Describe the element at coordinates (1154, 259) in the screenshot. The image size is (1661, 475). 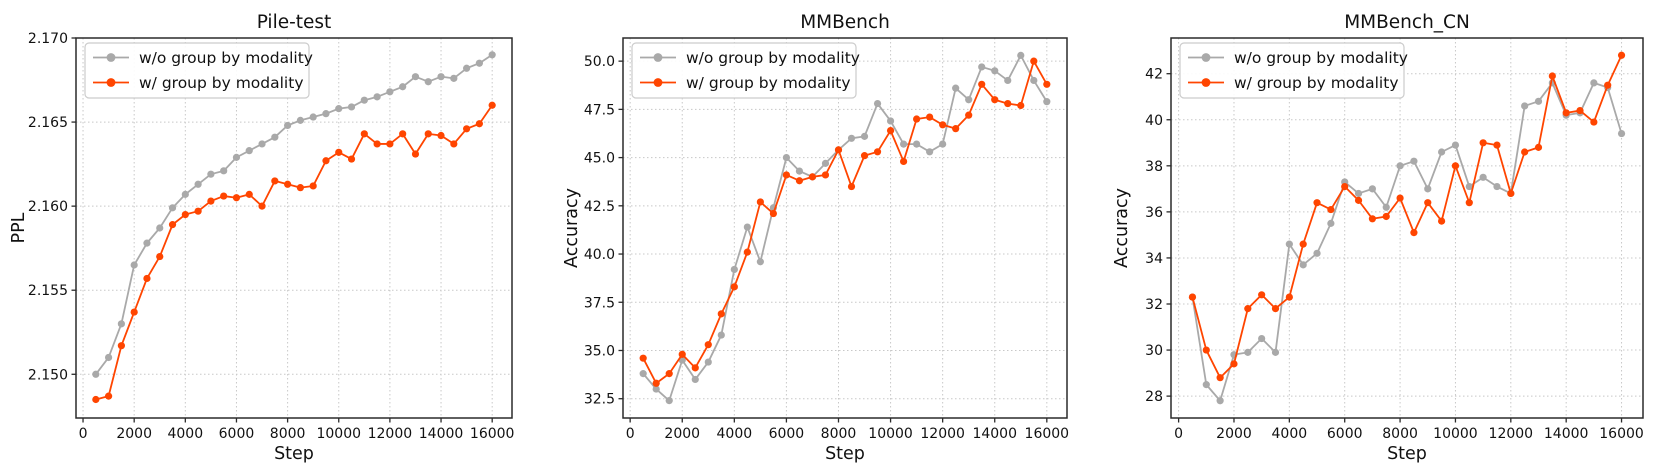
I see `y-tick-label: 34` at that location.